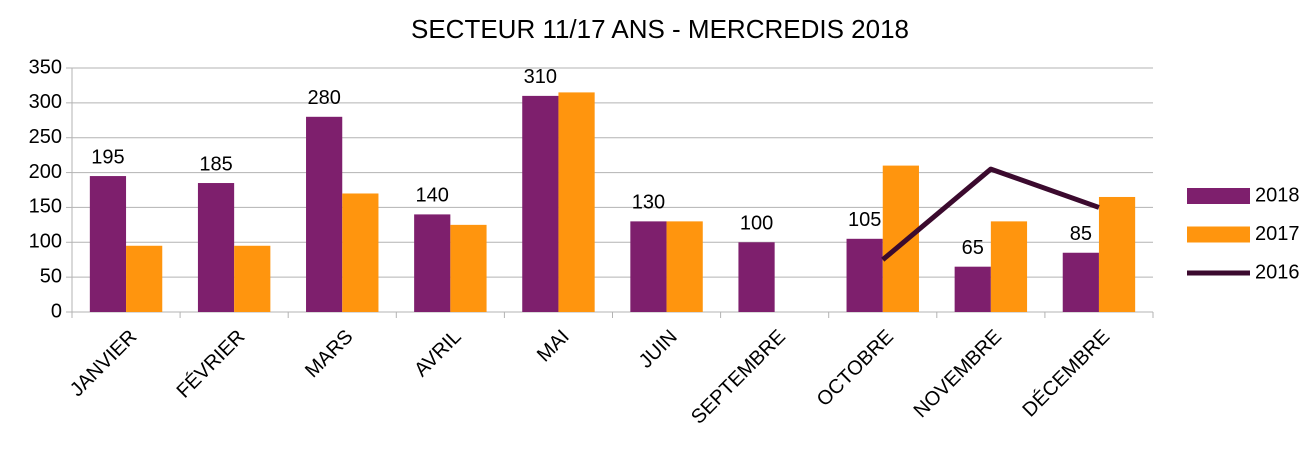 The image size is (1315, 459). I want to click on y-tick-label: 350, so click(45, 67).